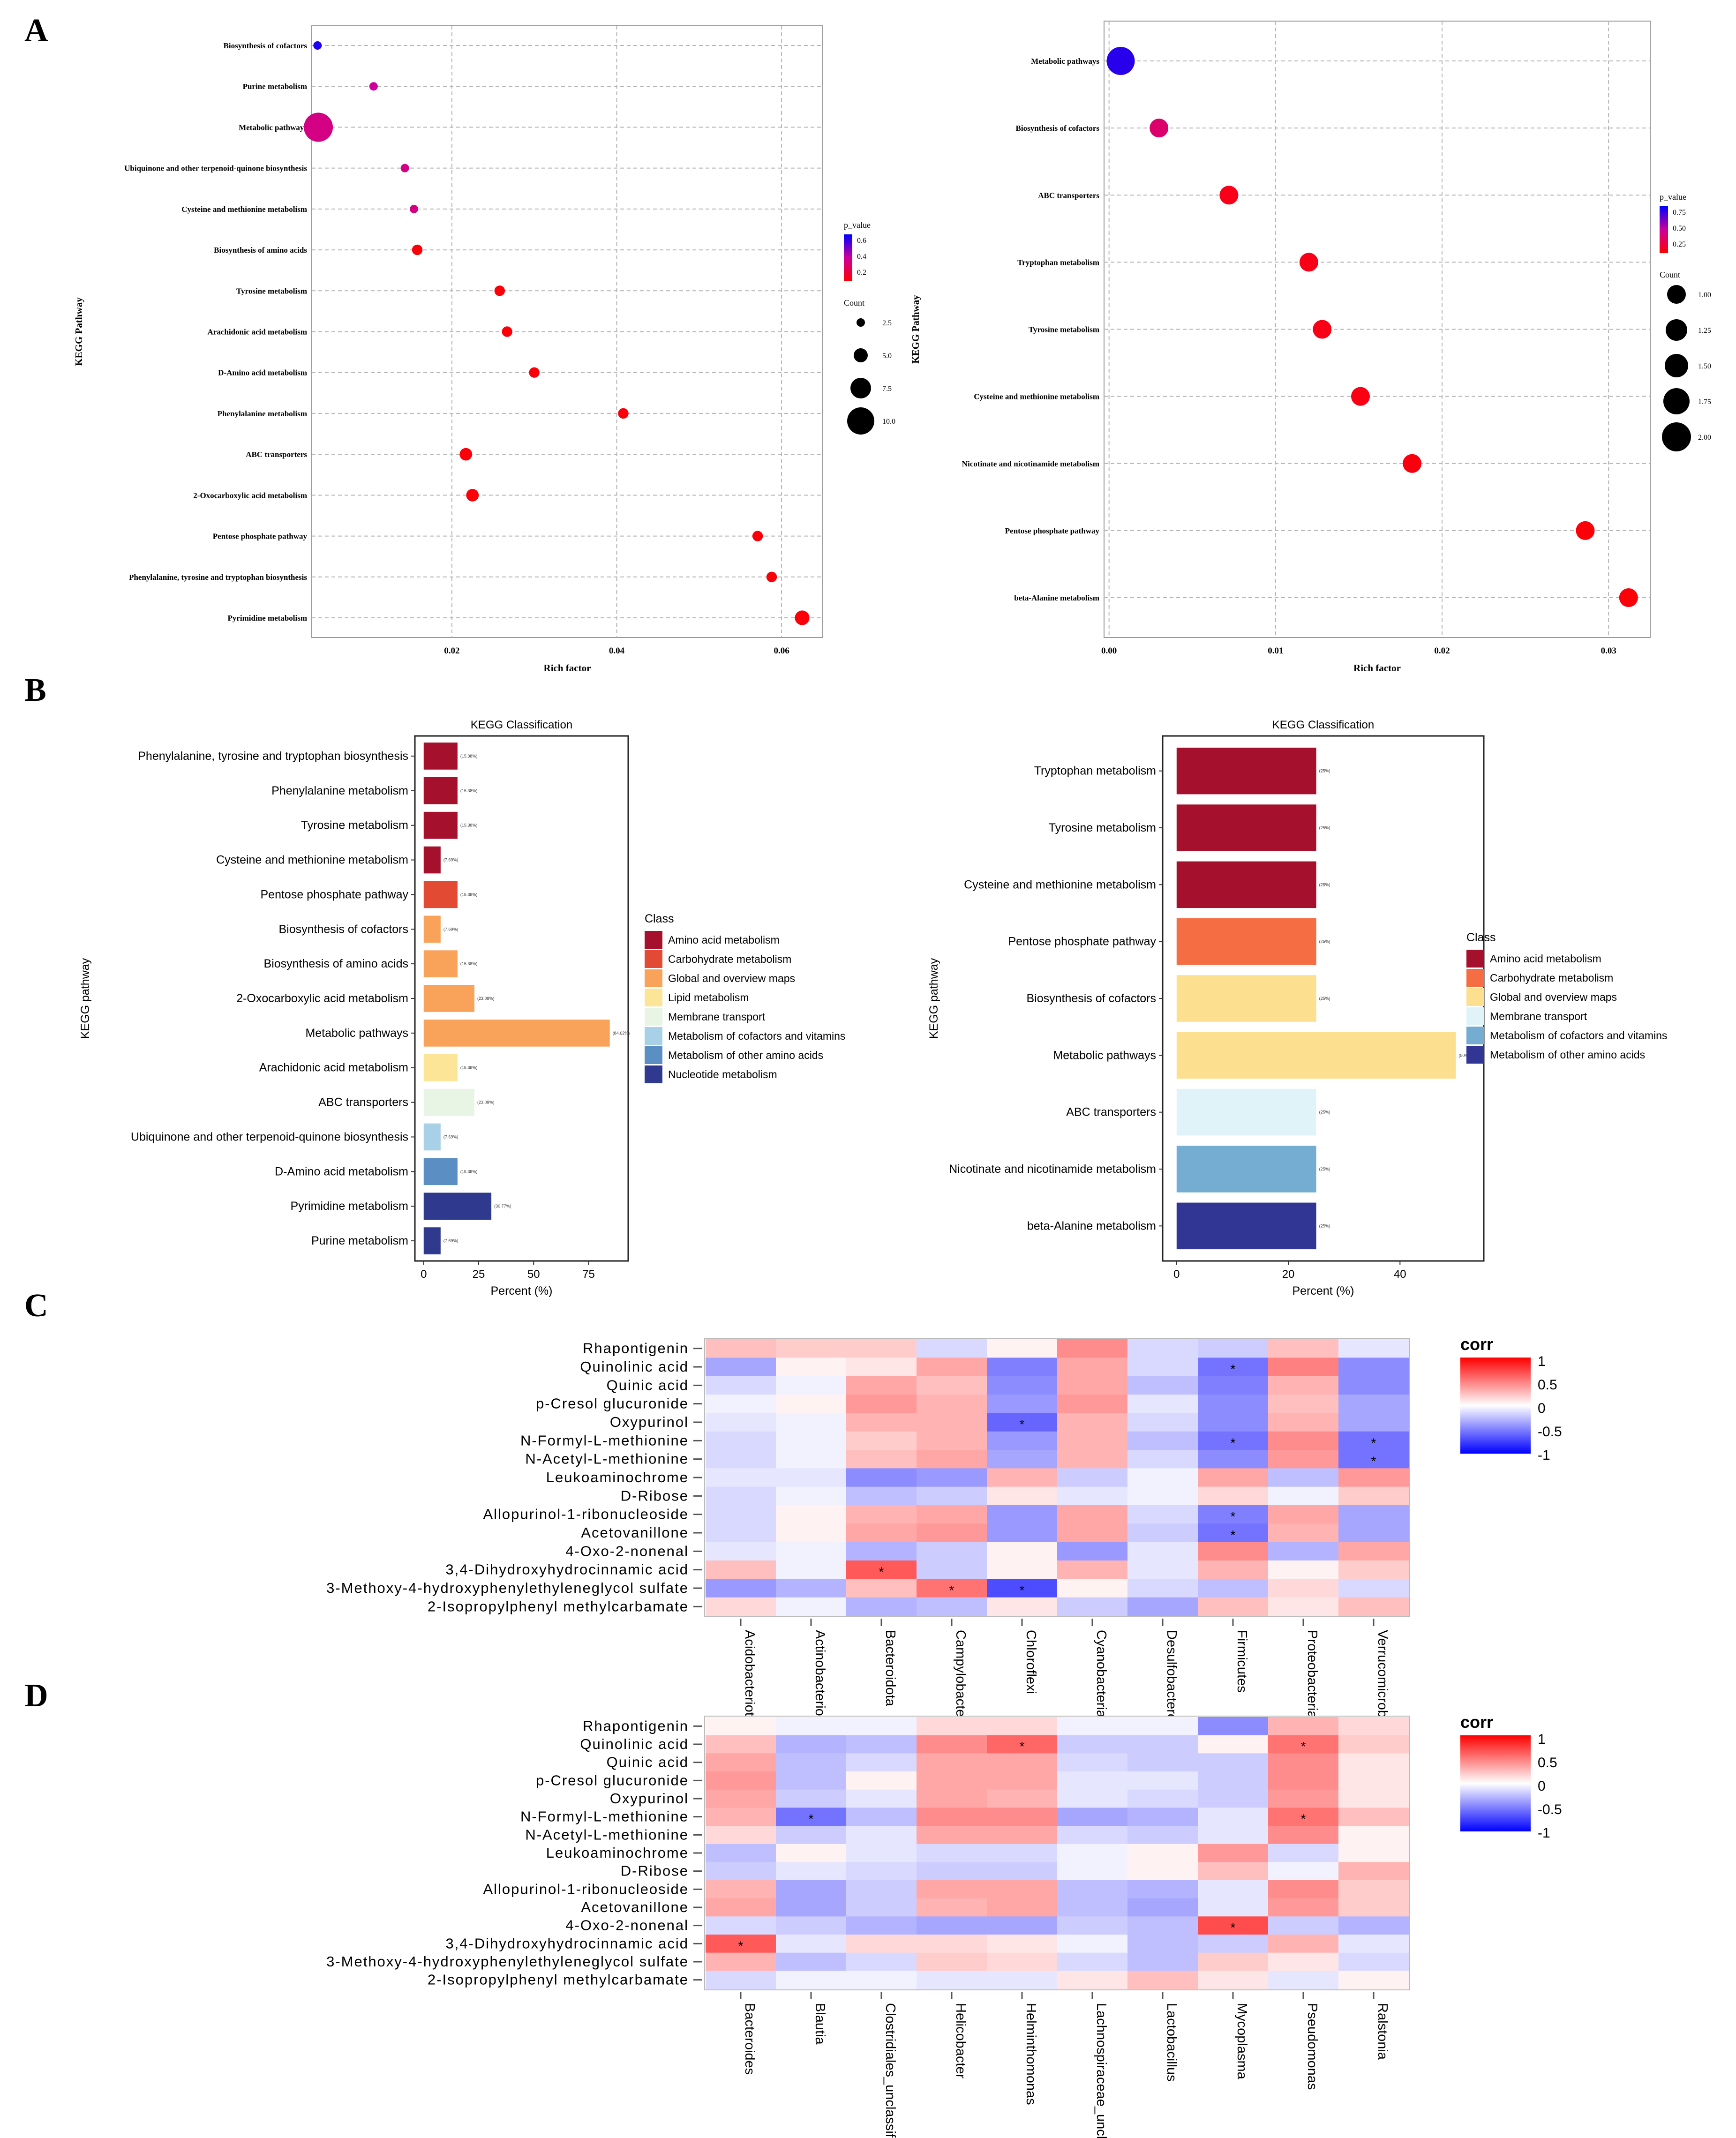 This screenshot has height=2138, width=1736. What do you see at coordinates (1060, 885) in the screenshot?
I see `y-tick-label: Cysteine and methionine metabolism` at bounding box center [1060, 885].